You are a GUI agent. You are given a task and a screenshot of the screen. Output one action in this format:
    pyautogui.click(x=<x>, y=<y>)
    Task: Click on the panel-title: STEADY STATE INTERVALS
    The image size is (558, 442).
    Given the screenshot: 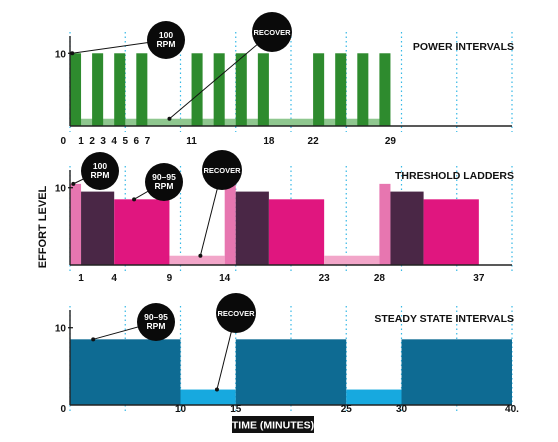 What is the action you would take?
    pyautogui.click(x=444, y=319)
    